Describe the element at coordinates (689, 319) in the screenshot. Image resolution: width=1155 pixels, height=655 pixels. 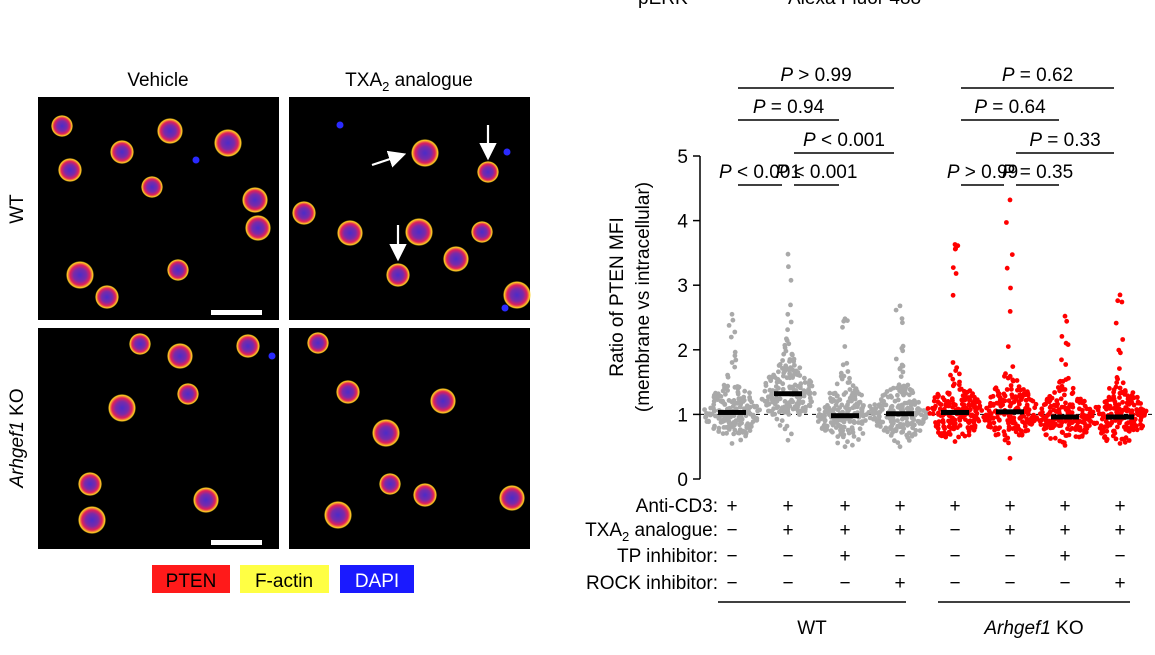
I see `y-axis: 0 1 2 3 4 5` at that location.